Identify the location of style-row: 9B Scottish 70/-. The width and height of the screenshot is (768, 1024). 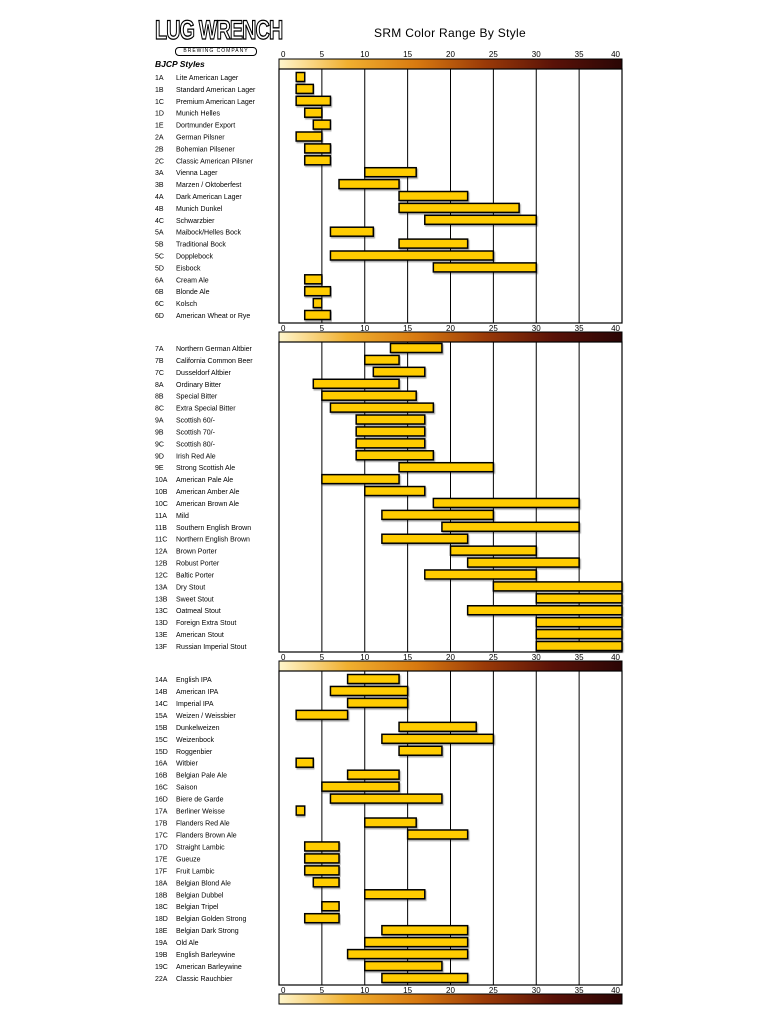
(290, 431).